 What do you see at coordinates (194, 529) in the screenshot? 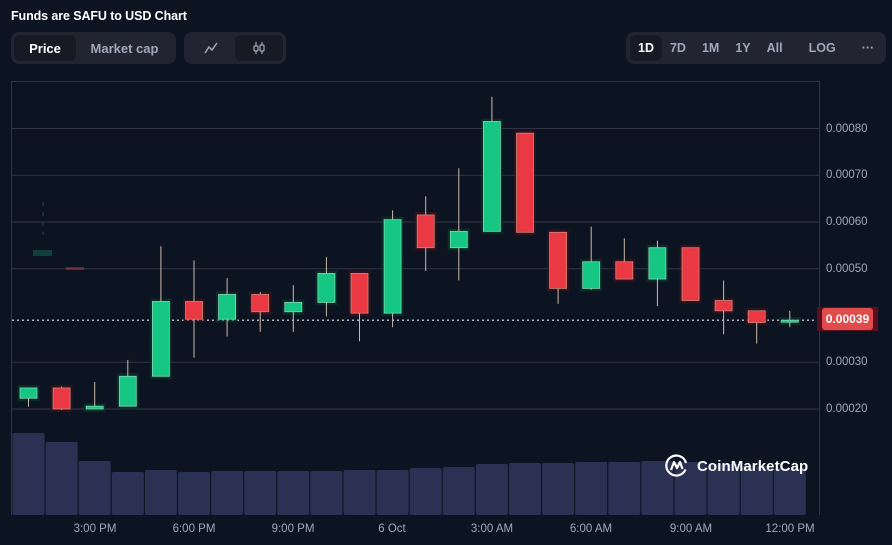
I see `time-tick-label: 6:00 PM` at bounding box center [194, 529].